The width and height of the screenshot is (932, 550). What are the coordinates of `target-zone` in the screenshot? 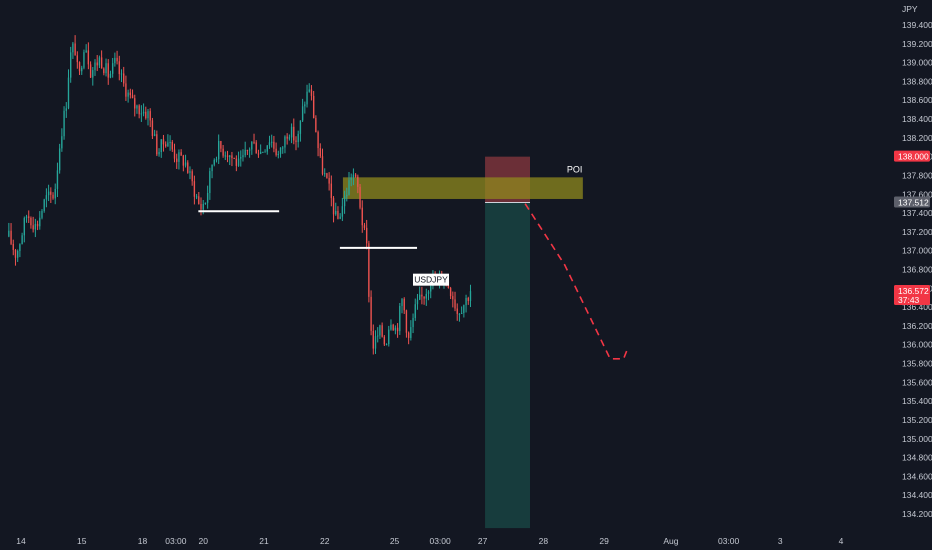 It's located at (508, 365).